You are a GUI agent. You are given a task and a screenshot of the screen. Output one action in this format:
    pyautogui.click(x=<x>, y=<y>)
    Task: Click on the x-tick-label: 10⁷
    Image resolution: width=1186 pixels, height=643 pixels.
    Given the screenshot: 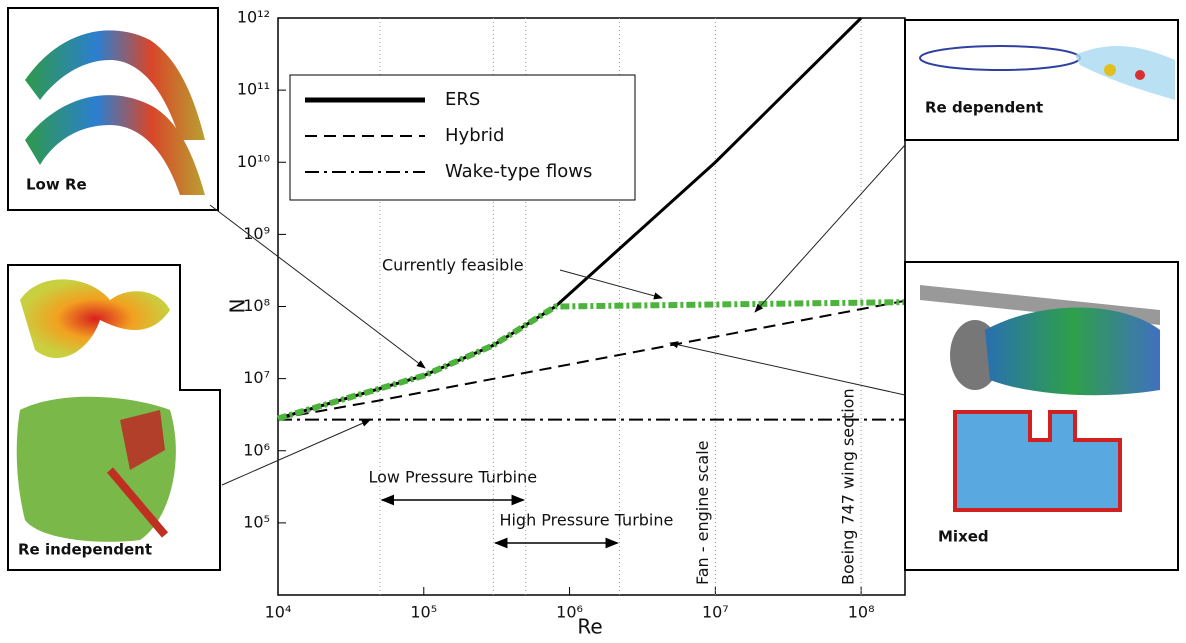 What is the action you would take?
    pyautogui.click(x=715, y=612)
    